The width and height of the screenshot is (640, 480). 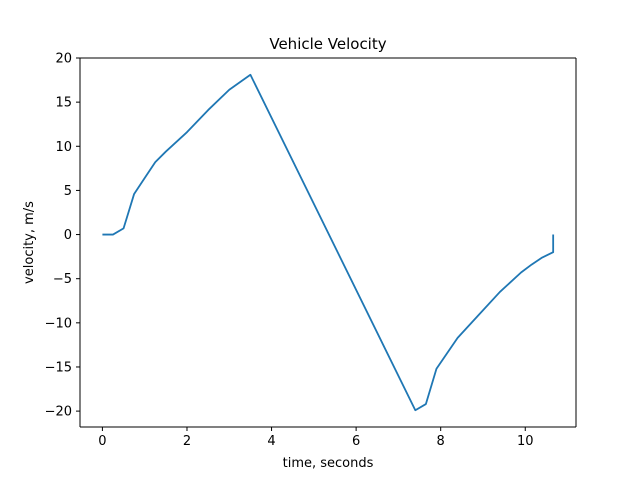 I want to click on x-axis-label: time, seconds, so click(x=328, y=463).